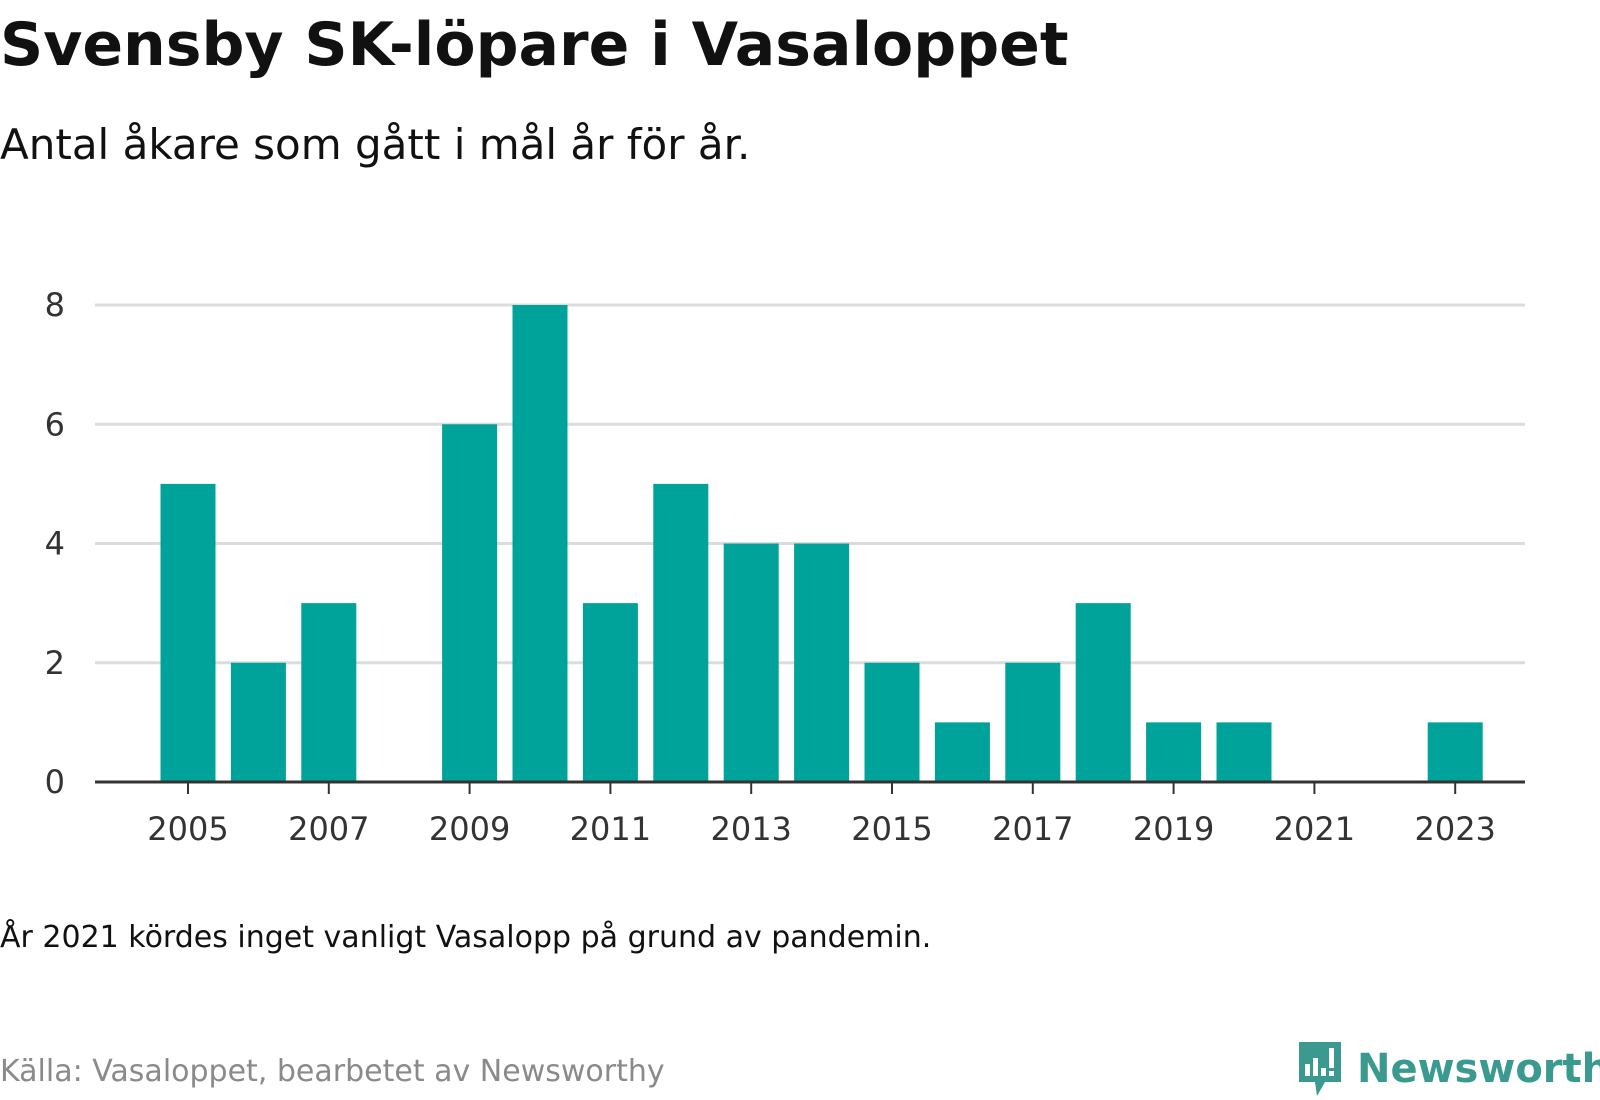 The height and width of the screenshot is (1100, 1600). I want to click on bar-2005, so click(188, 632).